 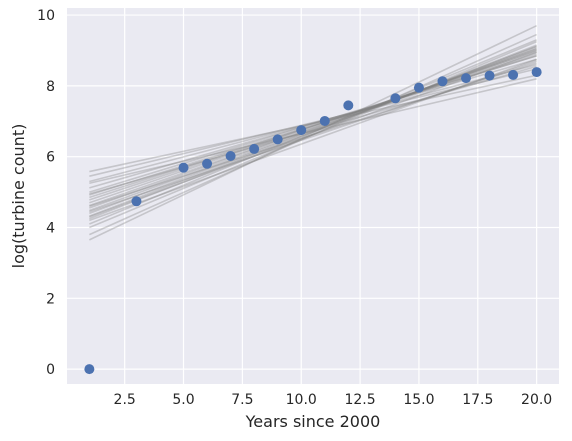 What do you see at coordinates (125, 400) in the screenshot?
I see `x-tick-label: 2.5` at bounding box center [125, 400].